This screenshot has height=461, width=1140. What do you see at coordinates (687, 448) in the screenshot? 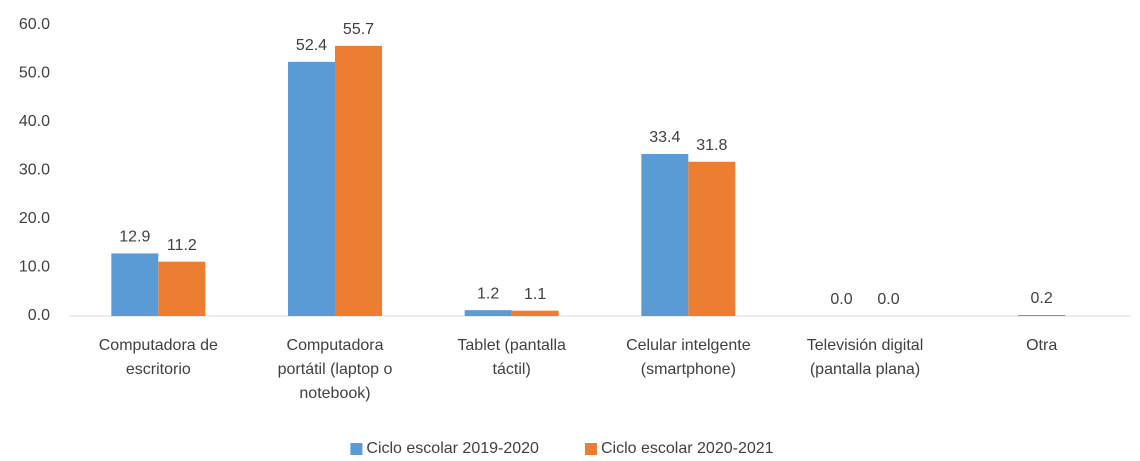
I see `legend-label: Ciclo escolar 2020-2021` at bounding box center [687, 448].